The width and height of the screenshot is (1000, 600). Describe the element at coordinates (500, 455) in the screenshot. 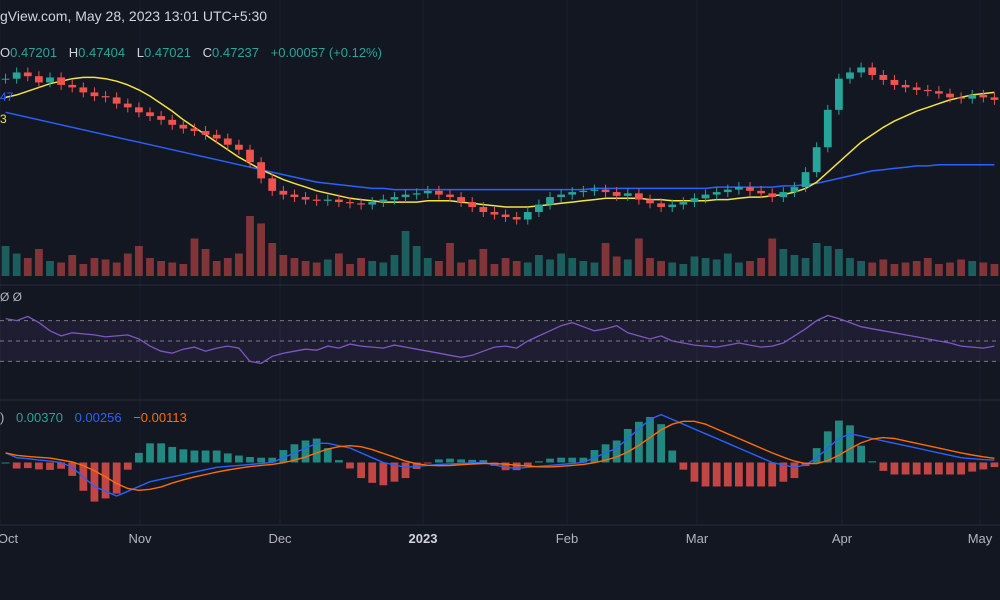

I see `macd-lines` at that location.